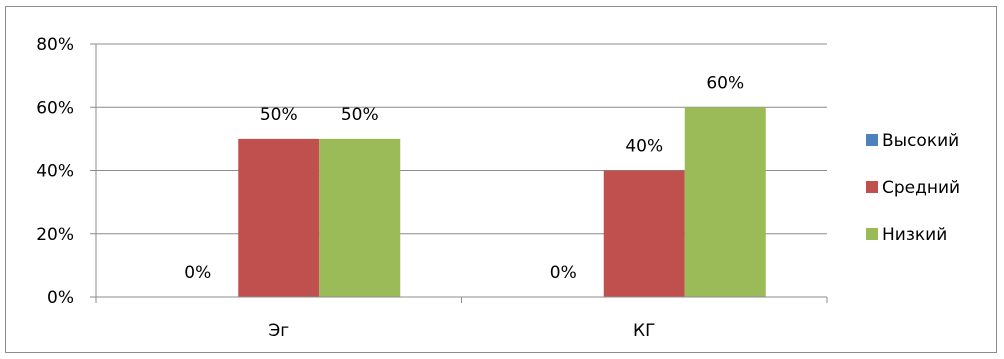 This screenshot has width=1004, height=359. Describe the element at coordinates (60, 298) in the screenshot. I see `y-tick-label: 0%` at that location.